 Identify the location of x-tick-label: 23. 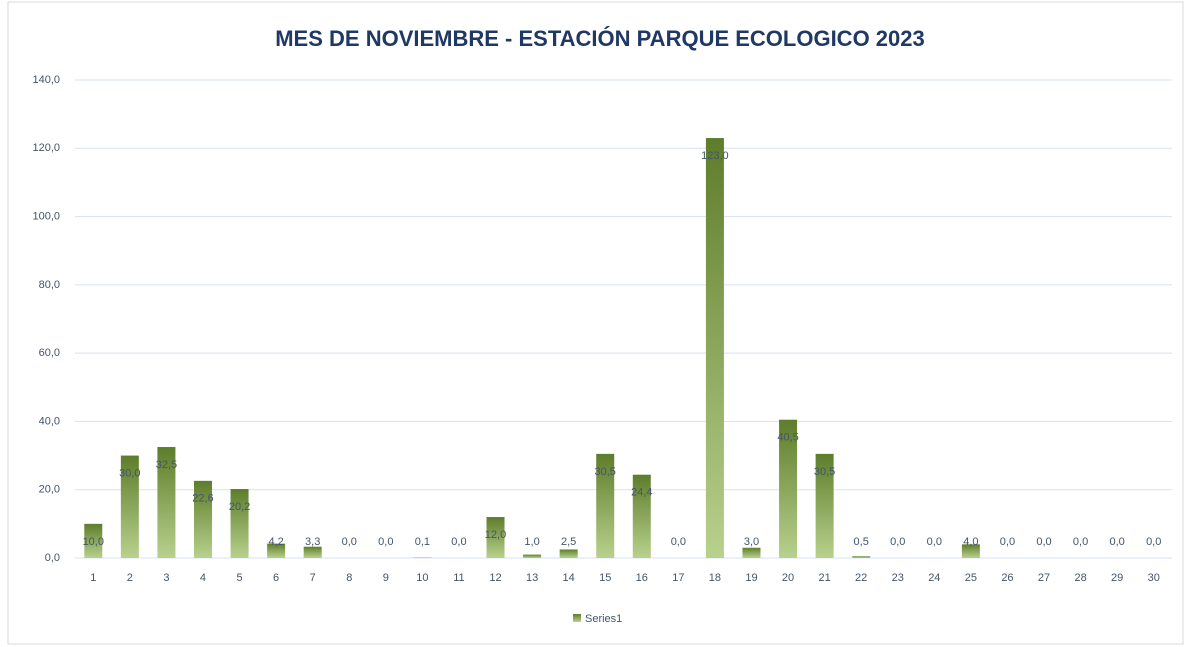
(898, 578).